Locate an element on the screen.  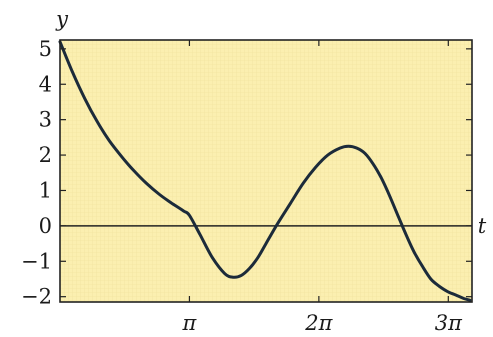
y-tick-label: 4 is located at coordinates (45, 84).